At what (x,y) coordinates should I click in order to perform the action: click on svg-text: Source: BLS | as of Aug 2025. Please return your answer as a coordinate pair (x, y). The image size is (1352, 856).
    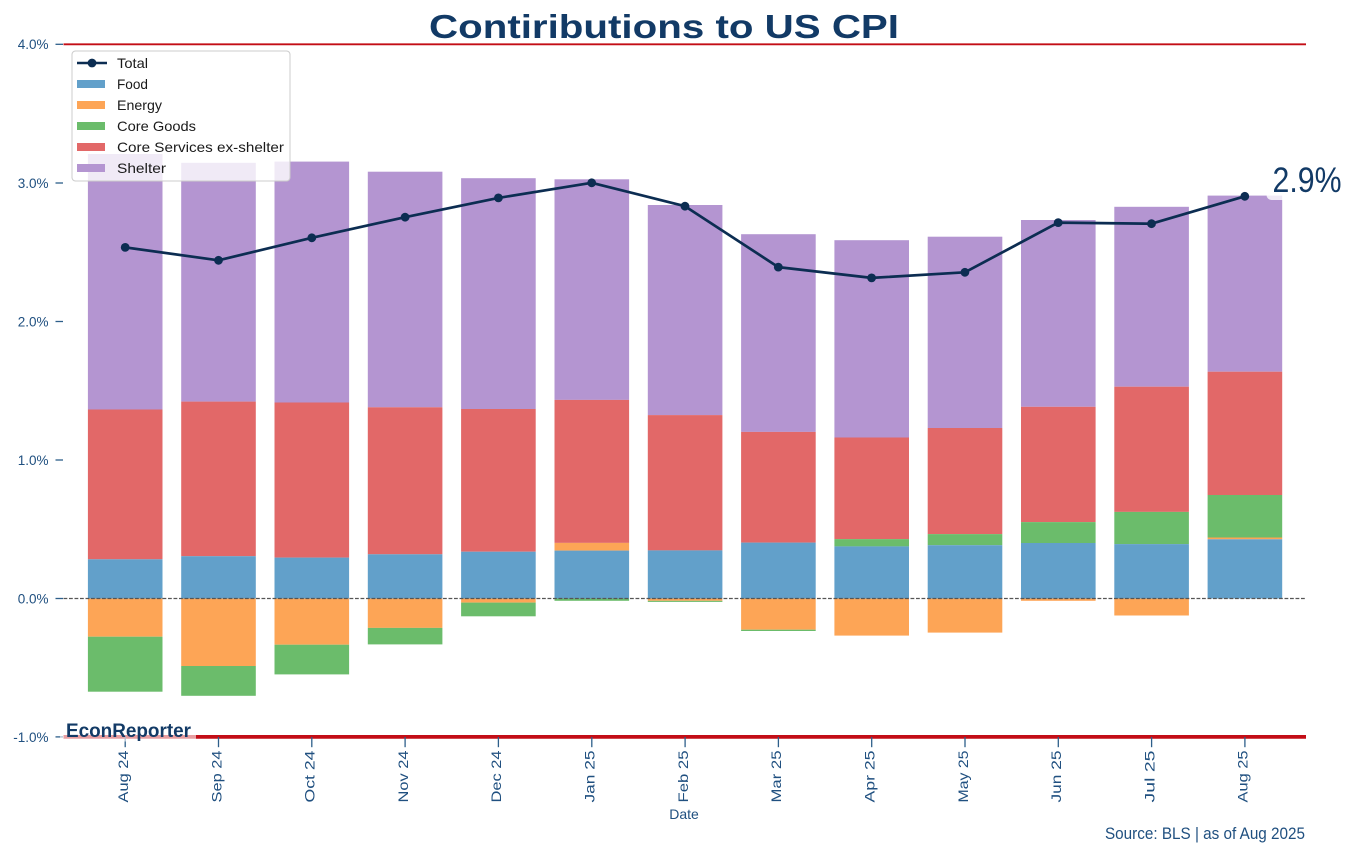
    Looking at the image, I should click on (1205, 834).